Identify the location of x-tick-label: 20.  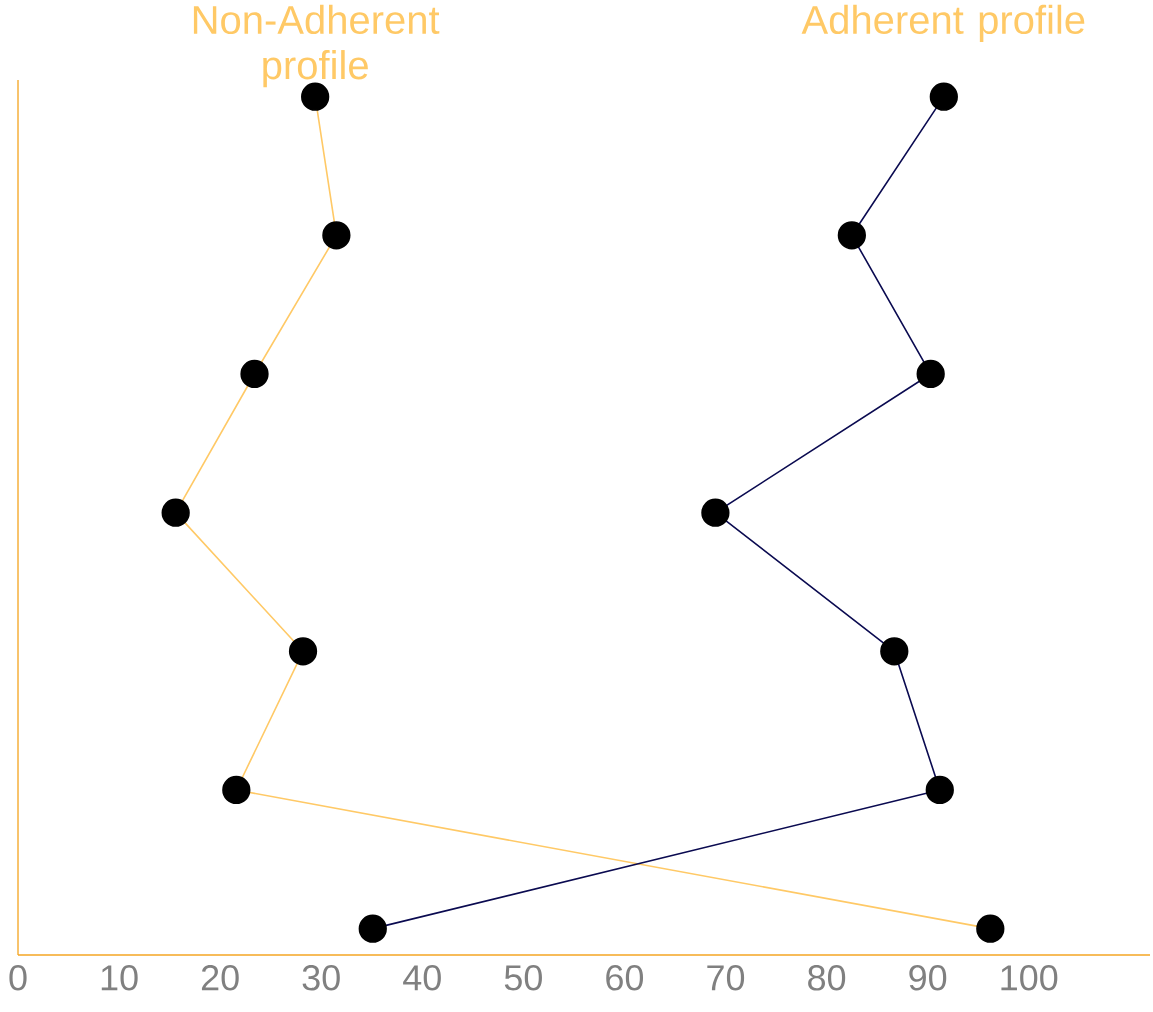
(220, 978).